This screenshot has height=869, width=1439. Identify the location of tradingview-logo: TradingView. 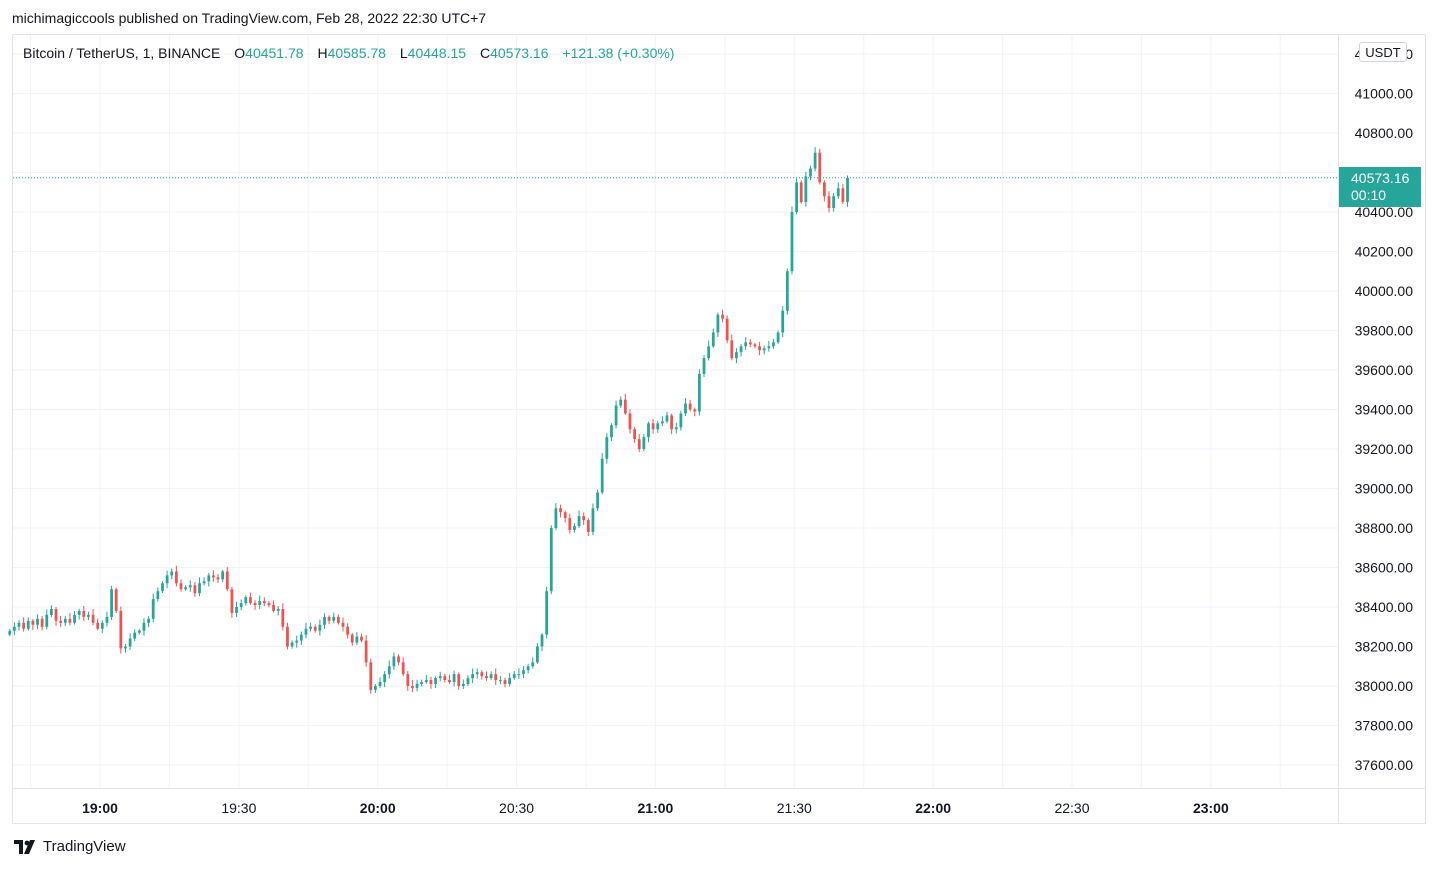
(70, 846).